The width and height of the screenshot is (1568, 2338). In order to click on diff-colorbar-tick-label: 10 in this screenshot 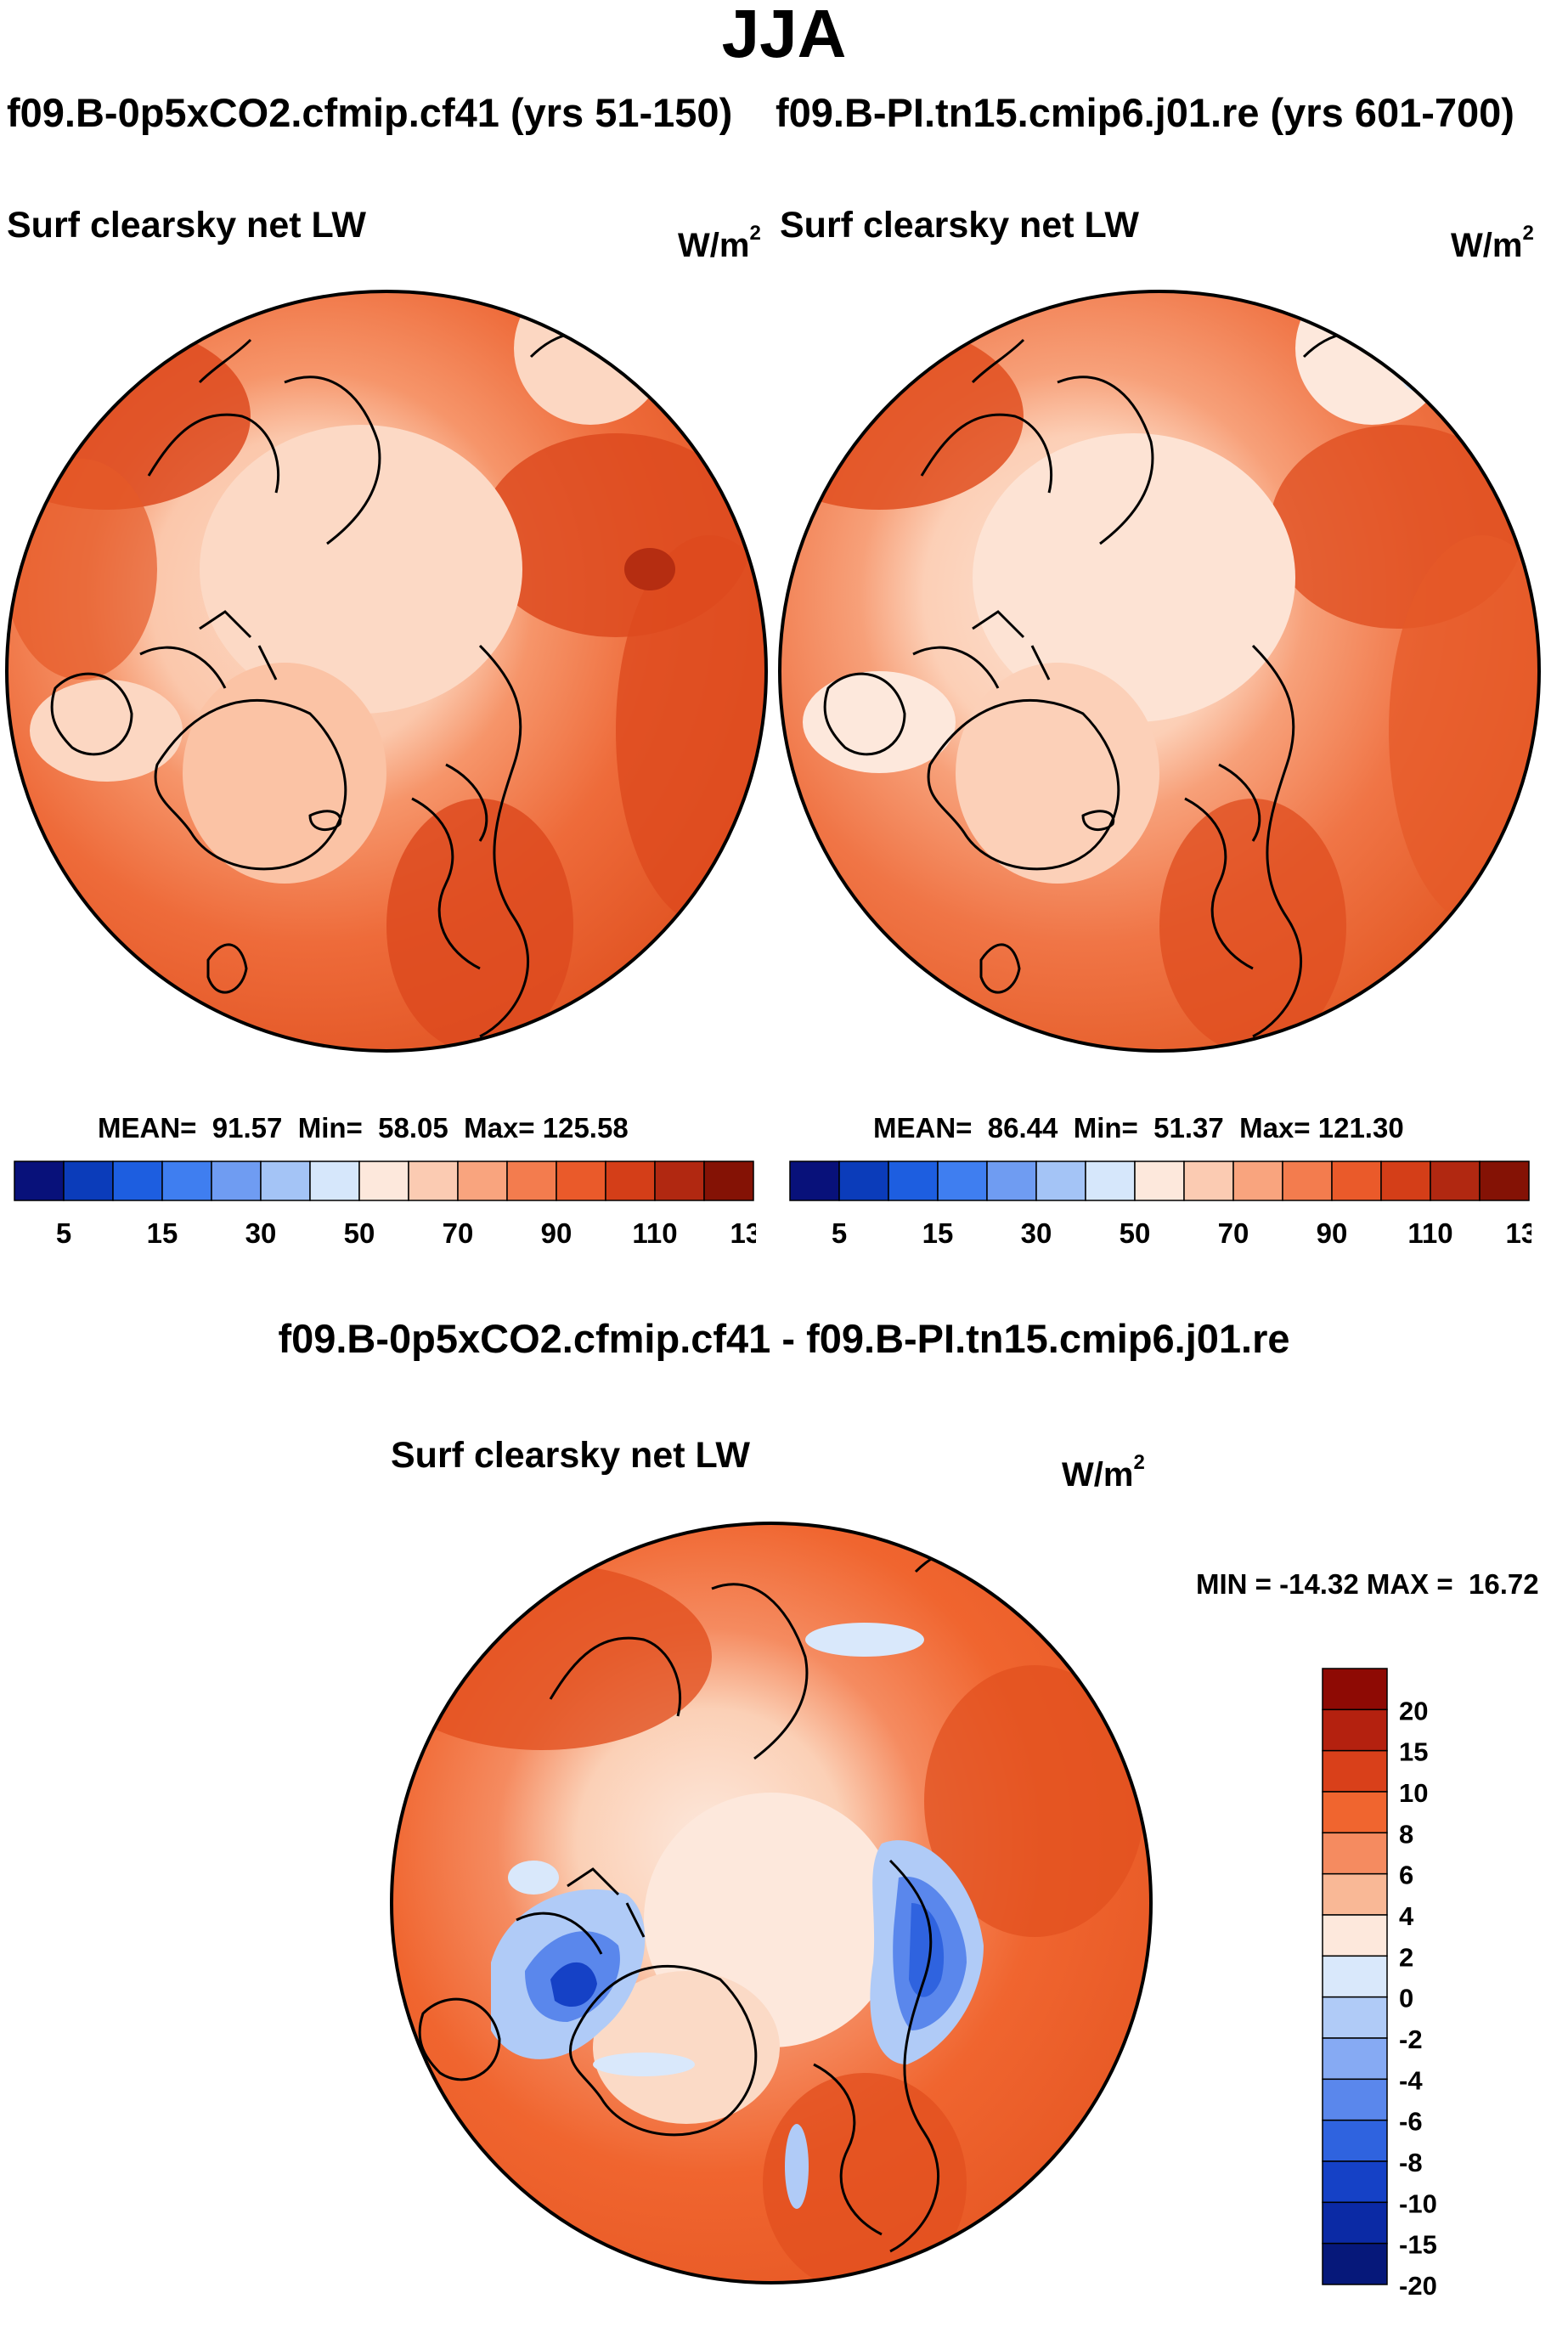, I will do `click(1414, 1793)`.